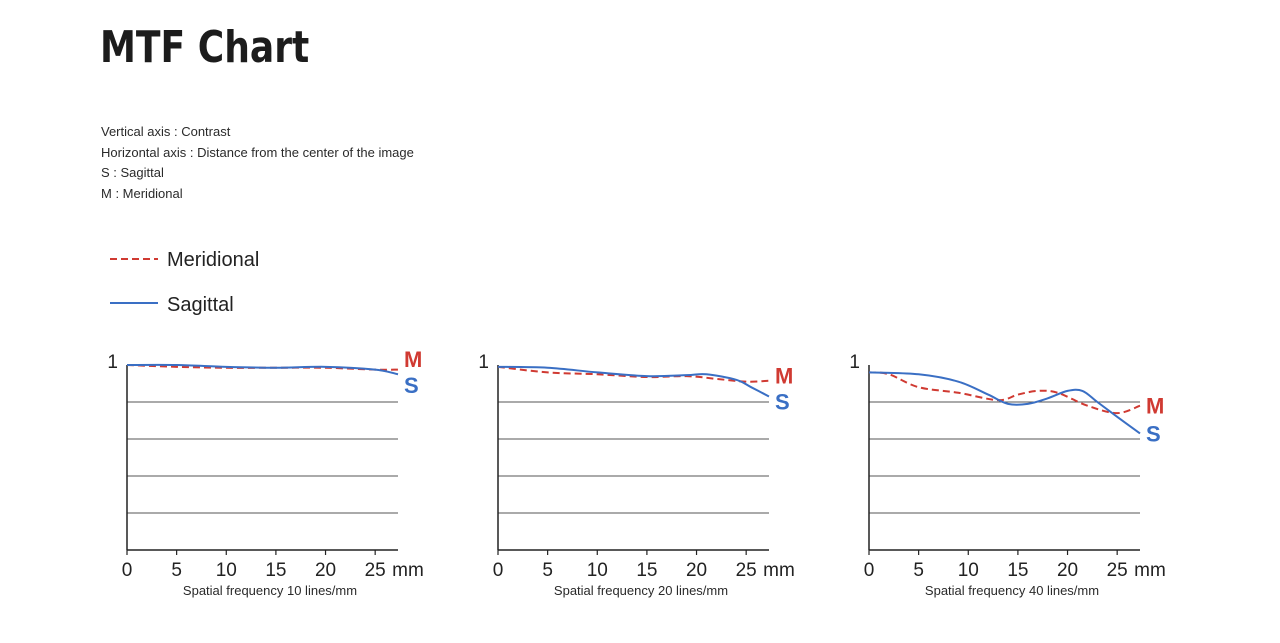 The height and width of the screenshot is (643, 1280). Describe the element at coordinates (213, 260) in the screenshot. I see `legend-meridional-label: Meridional` at that location.